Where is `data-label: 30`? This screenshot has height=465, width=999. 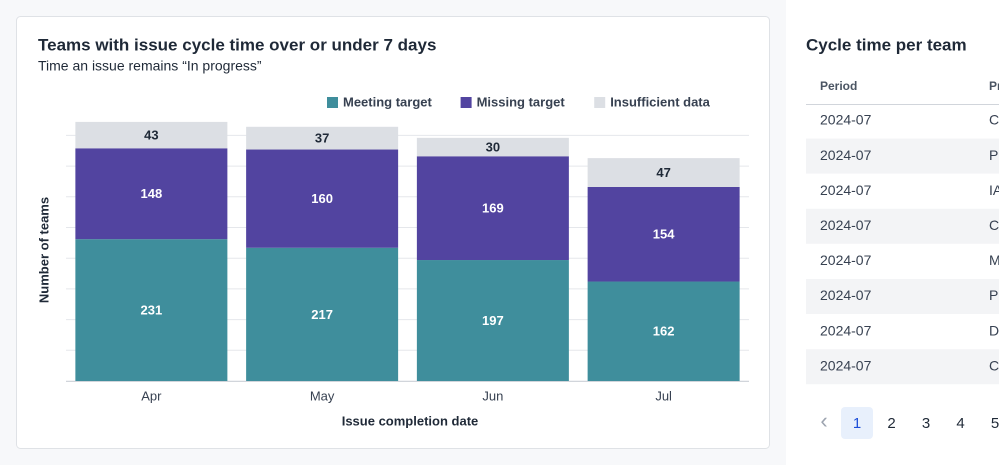 data-label: 30 is located at coordinates (493, 147).